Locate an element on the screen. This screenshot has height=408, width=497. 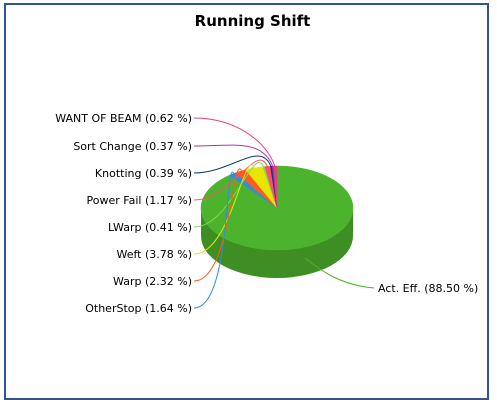
slice-label-want-of-beam: WANT OF BEAM (0.62 %) is located at coordinates (123, 118).